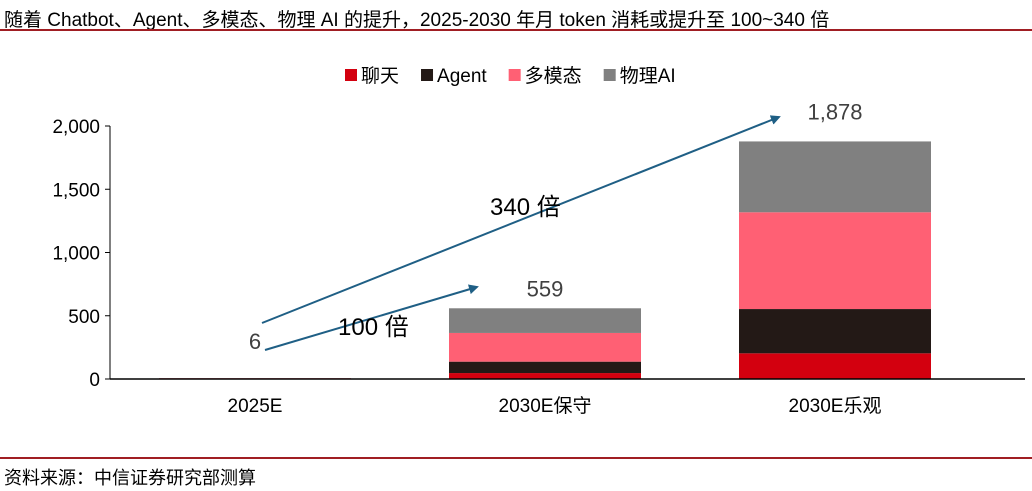  I want to click on source-note: 资料来源：中信证券研究部测算, so click(130, 478).